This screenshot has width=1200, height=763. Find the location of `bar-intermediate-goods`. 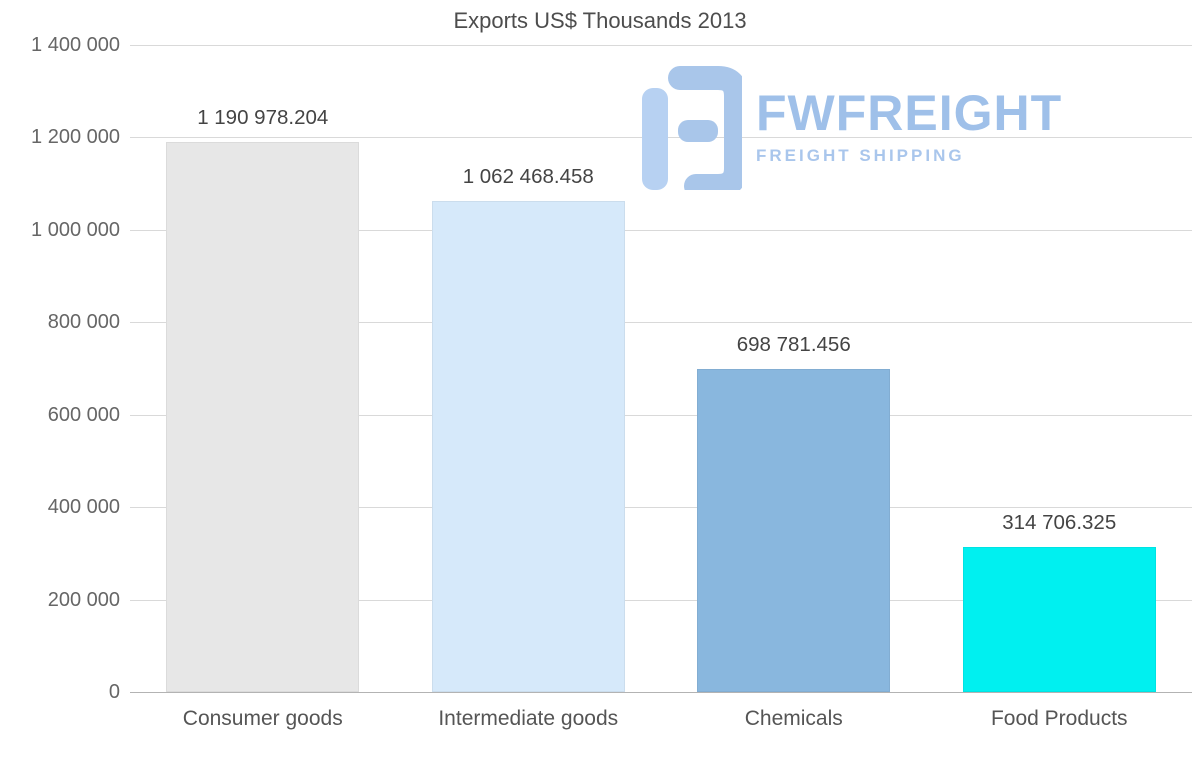

bar-intermediate-goods is located at coordinates (528, 446).